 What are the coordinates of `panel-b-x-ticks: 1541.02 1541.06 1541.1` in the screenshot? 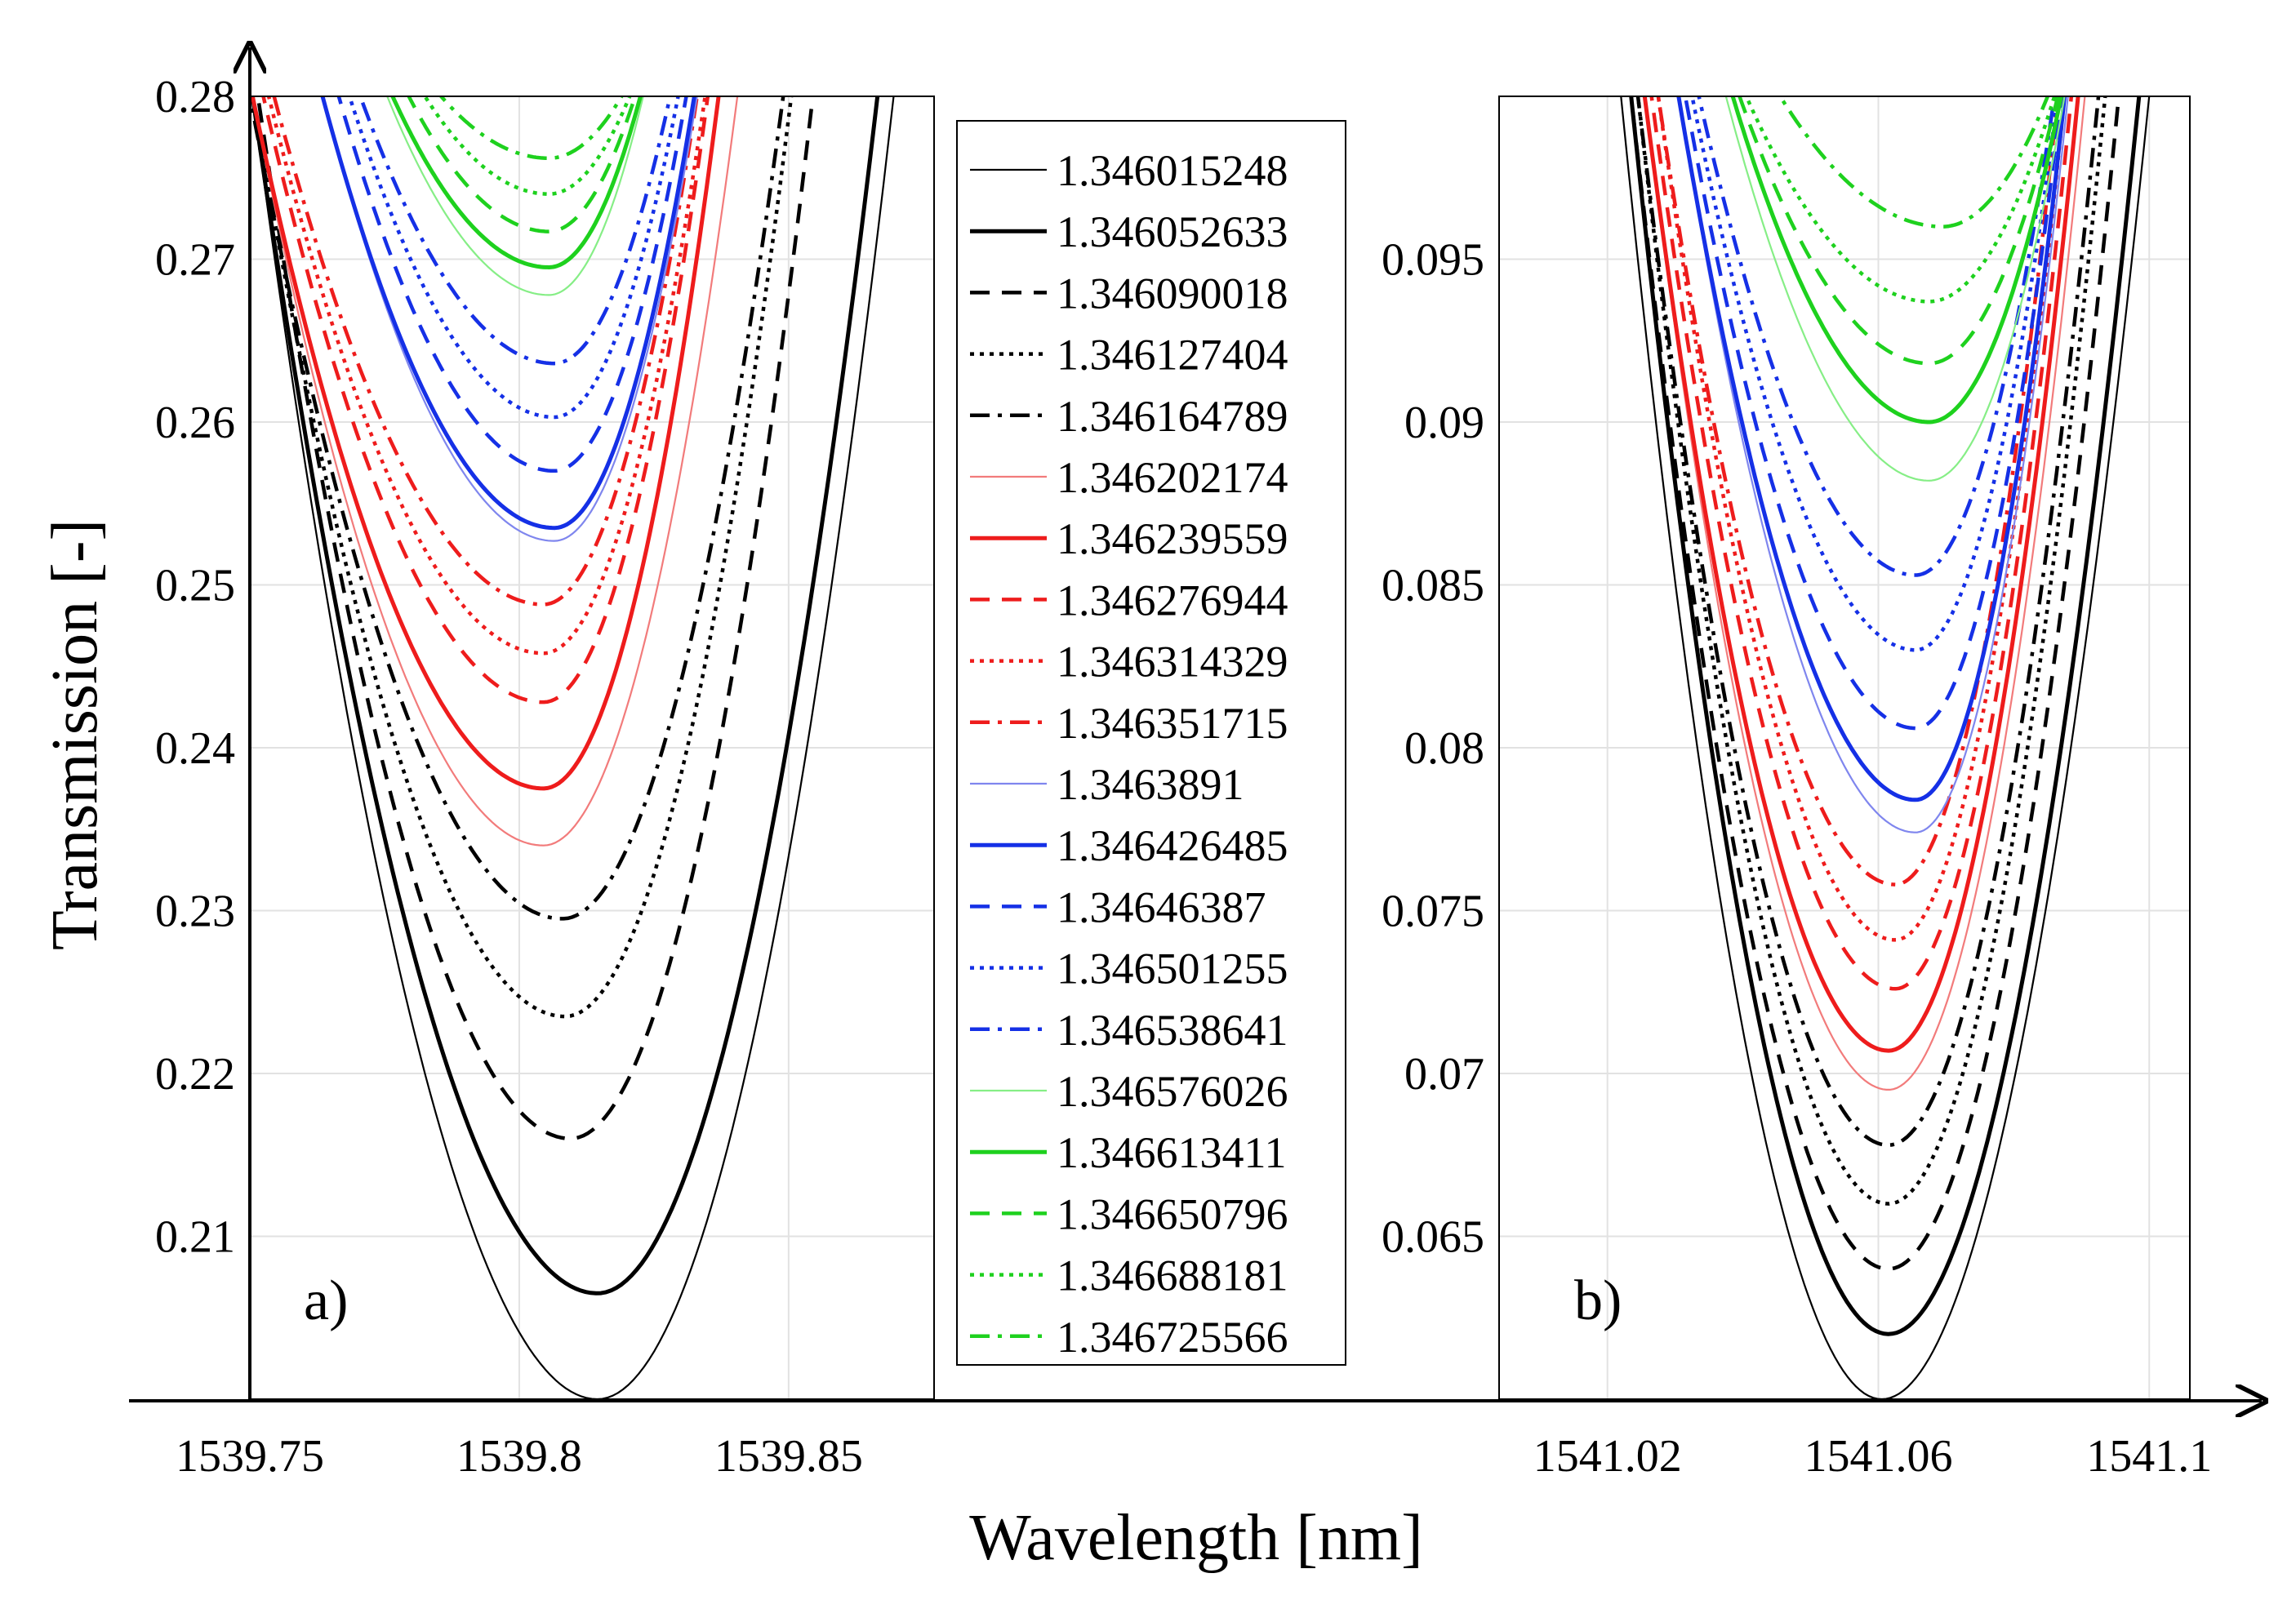 It's located at (1873, 1456).